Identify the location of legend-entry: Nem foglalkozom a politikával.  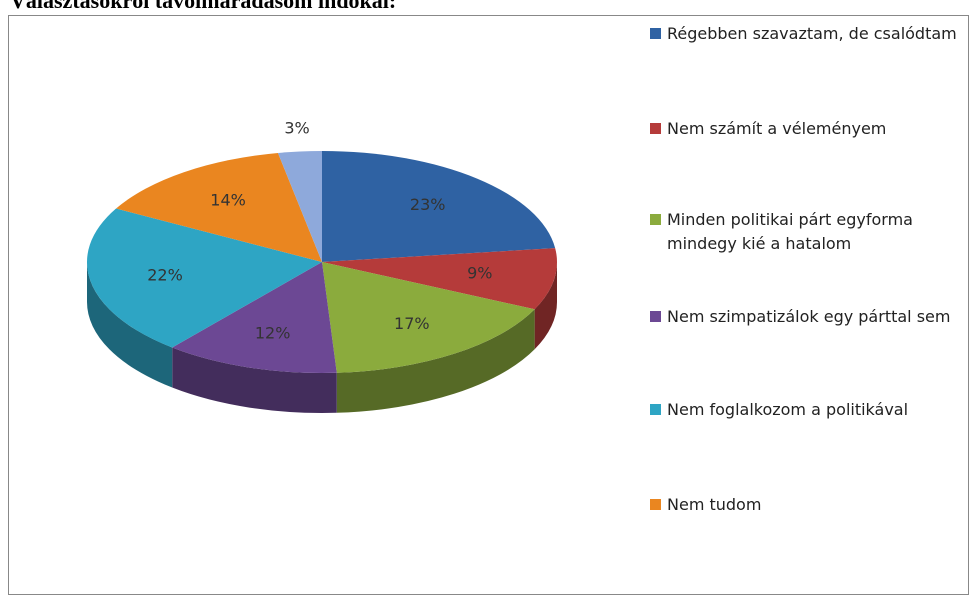
(810, 410).